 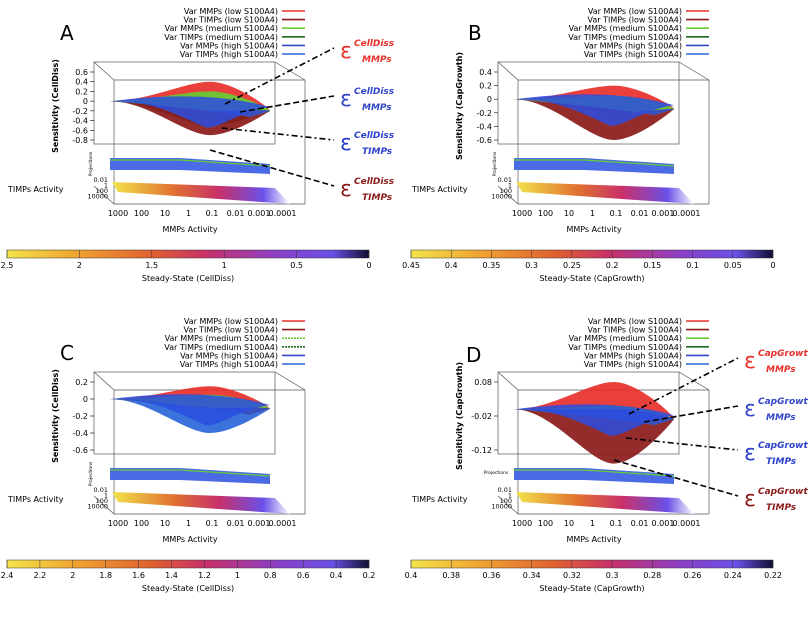 What do you see at coordinates (270, 575) in the screenshot?
I see `colorbar-tick-label: 0.8` at bounding box center [270, 575].